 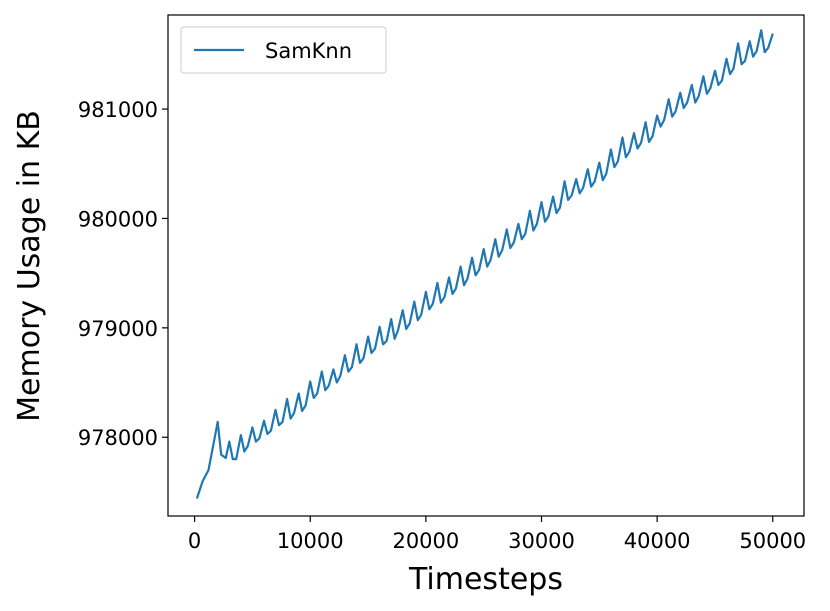 What do you see at coordinates (118, 329) in the screenshot?
I see `y-tick-label: 979000` at bounding box center [118, 329].